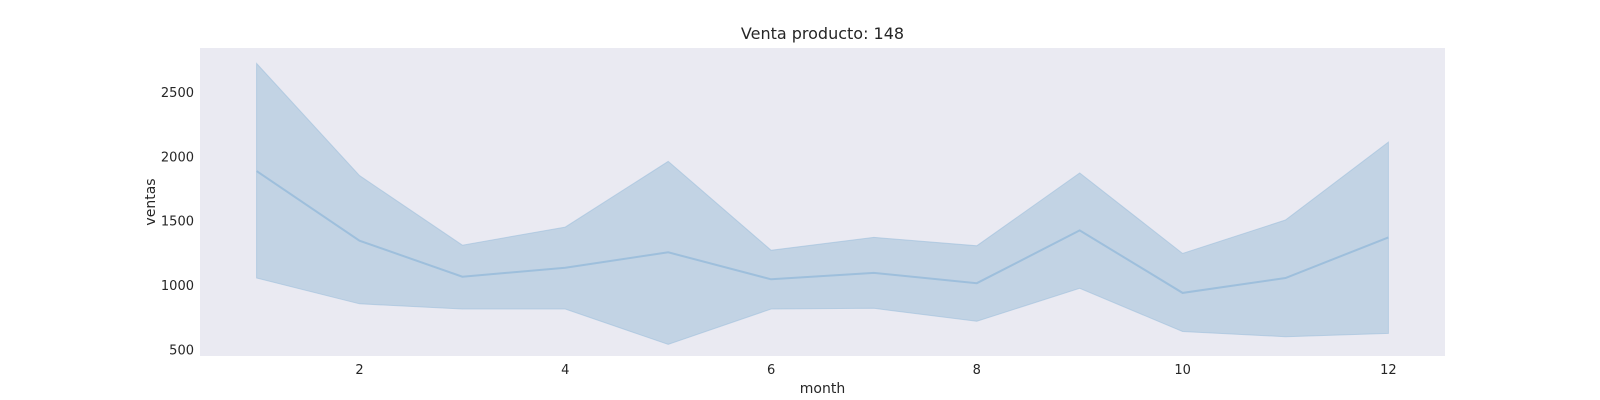  I want to click on x-tick-label: 6, so click(771, 370).